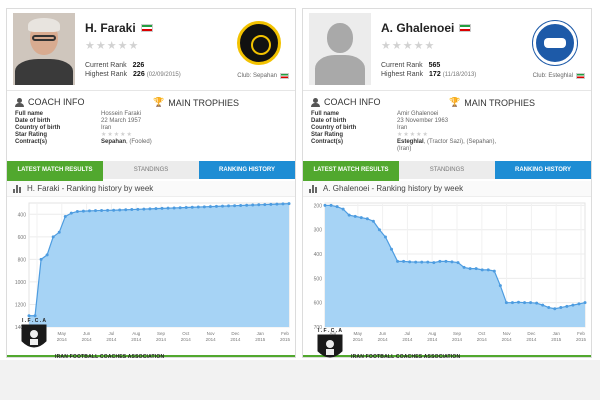  What do you see at coordinates (110, 28) in the screenshot?
I see `coach-name: H. Faraki` at bounding box center [110, 28].